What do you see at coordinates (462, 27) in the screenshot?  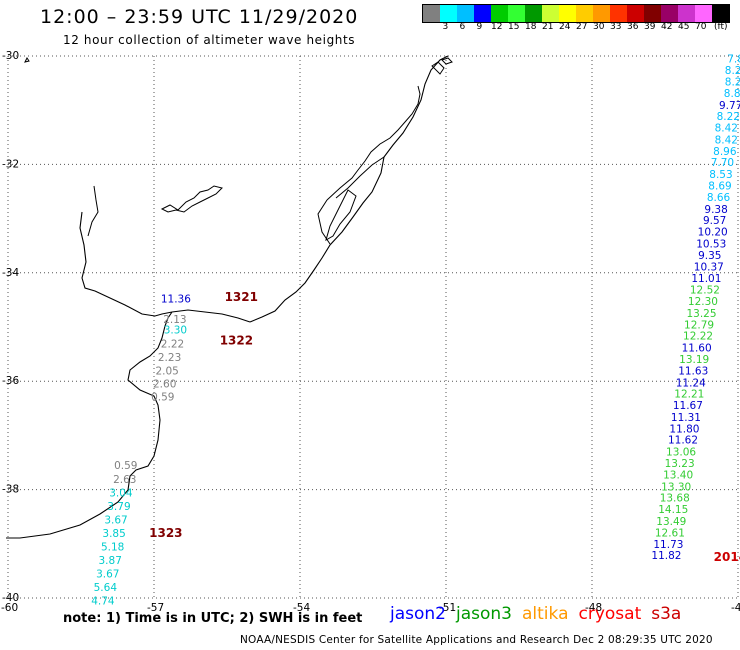 I see `color-scale-tick: 6` at bounding box center [462, 27].